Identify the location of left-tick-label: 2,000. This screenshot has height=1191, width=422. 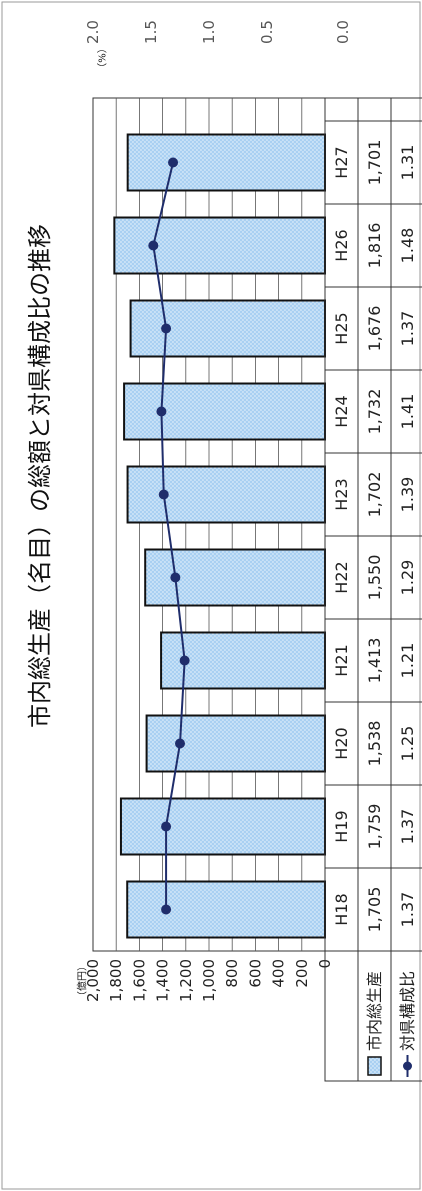
(93, 980).